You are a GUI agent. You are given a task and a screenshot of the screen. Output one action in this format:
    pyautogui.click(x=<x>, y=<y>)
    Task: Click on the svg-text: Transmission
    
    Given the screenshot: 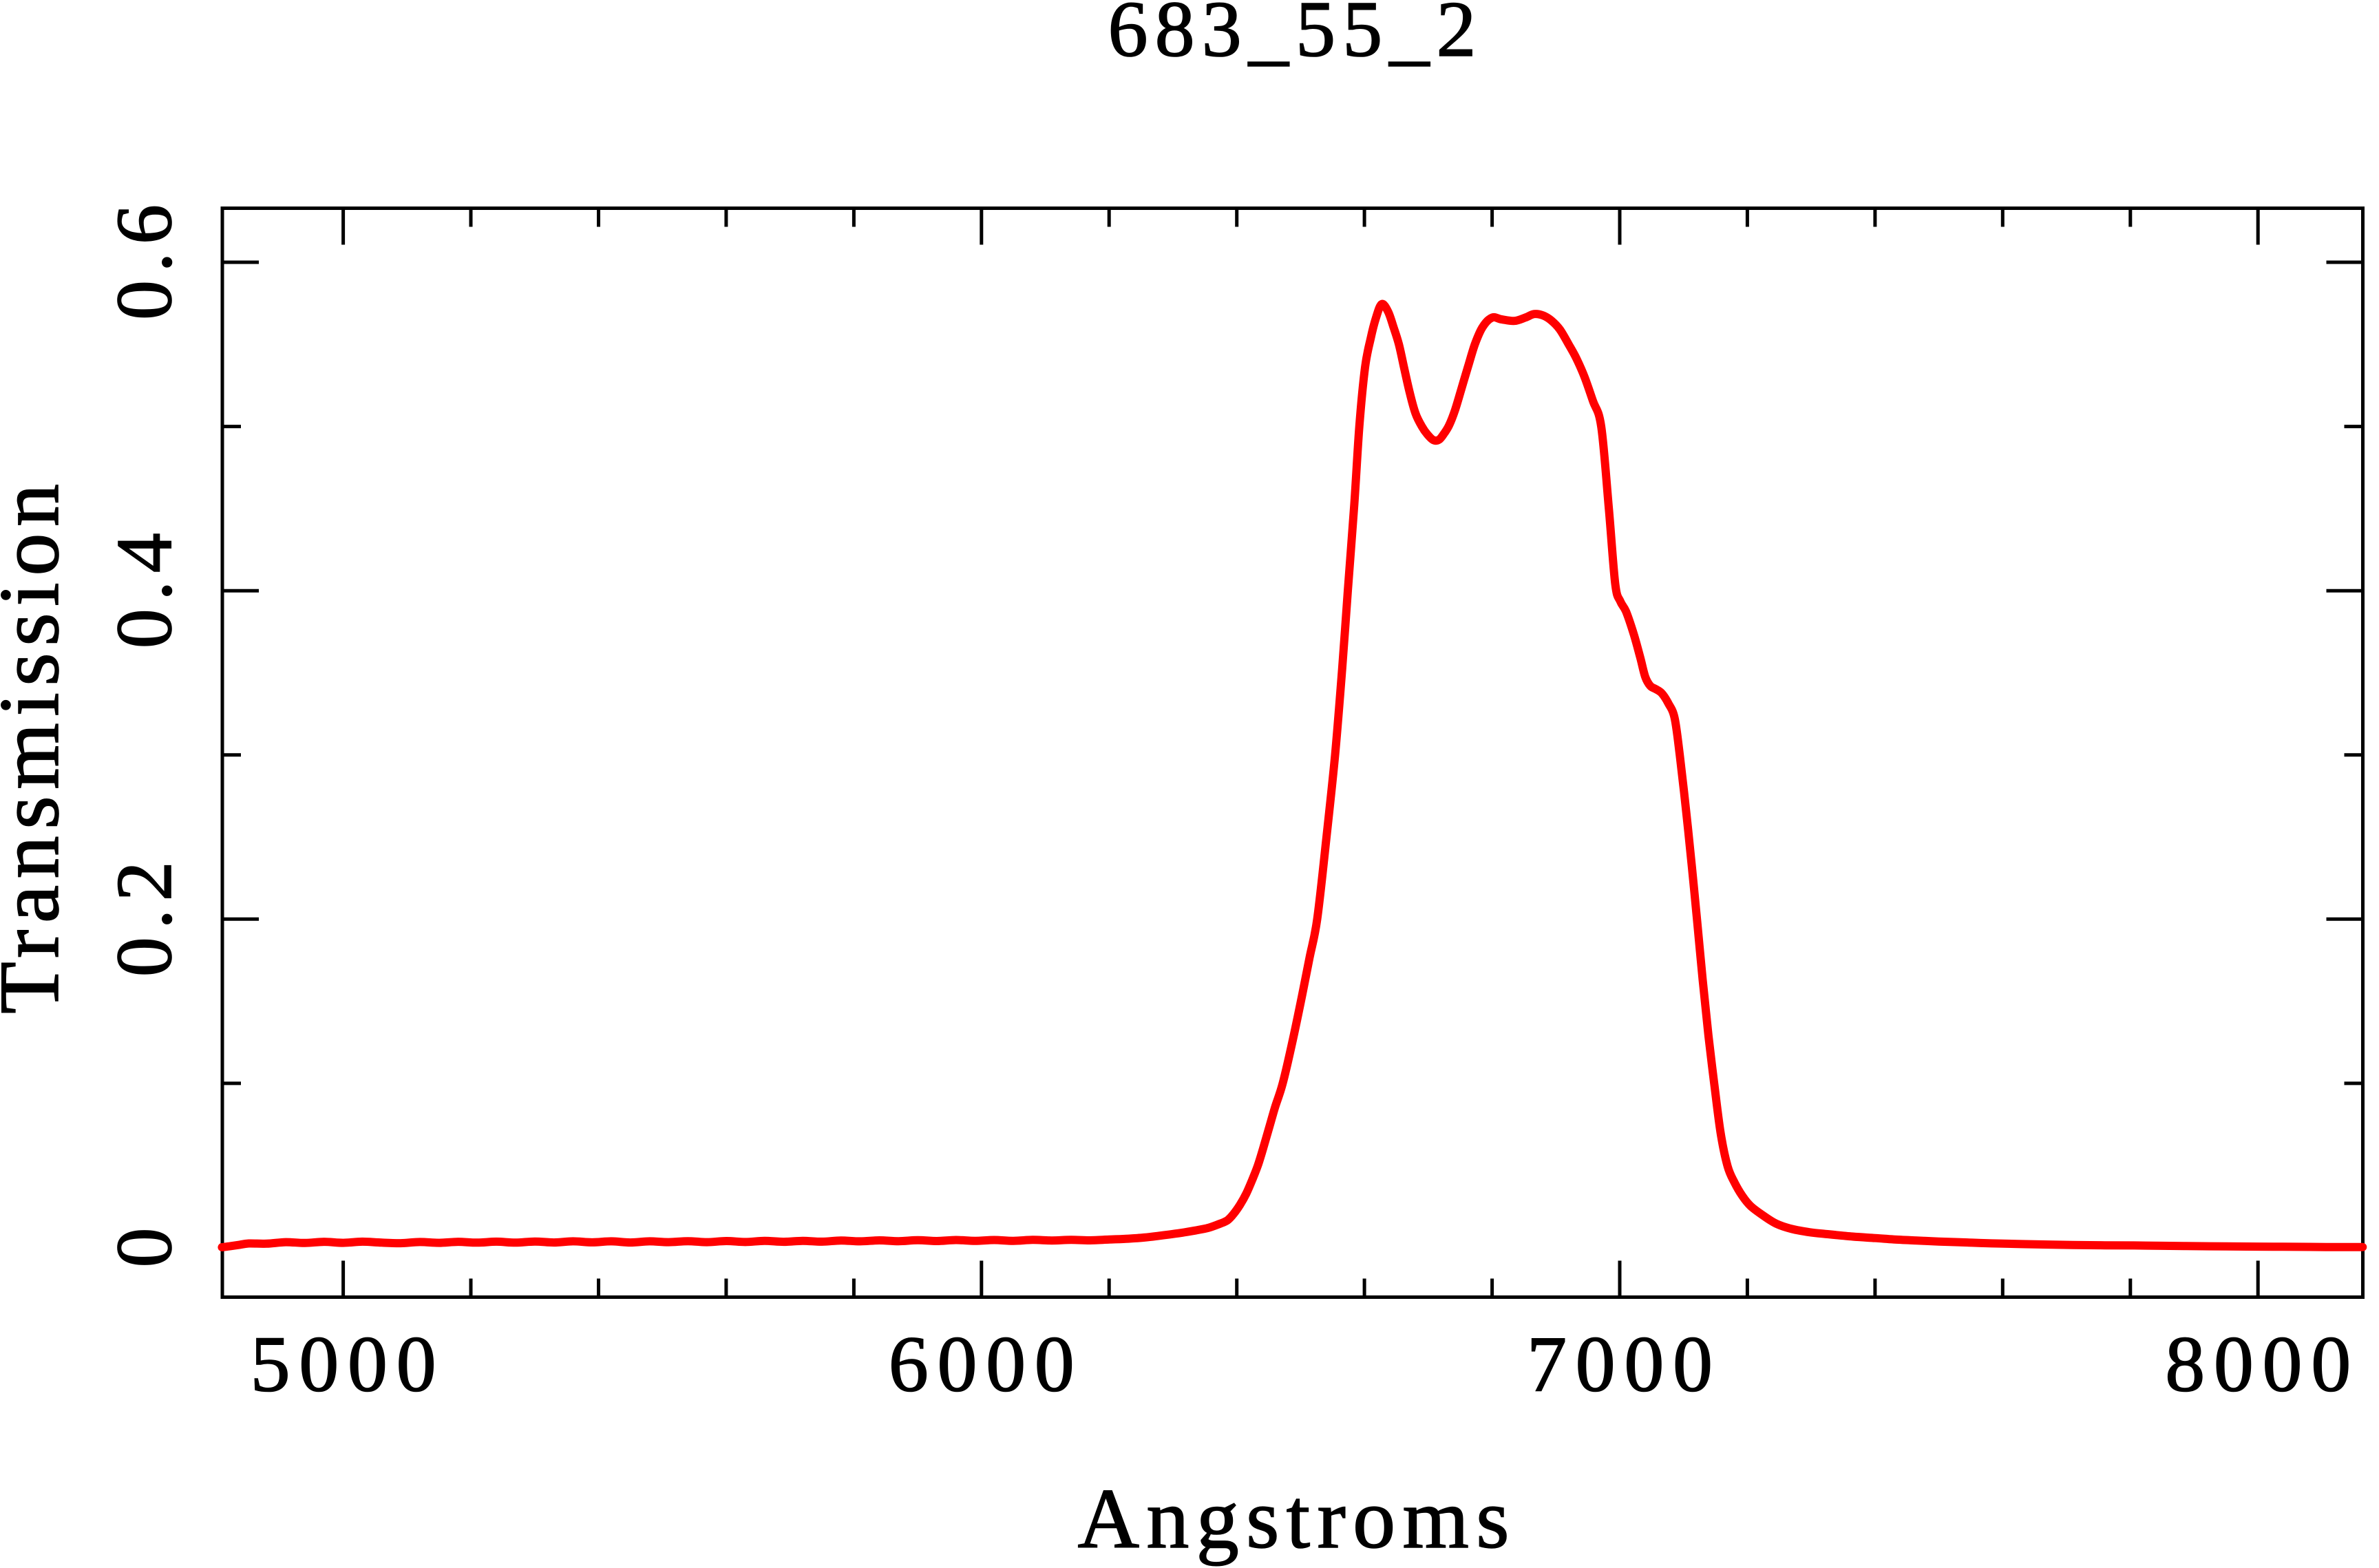 What is the action you would take?
    pyautogui.click(x=38, y=749)
    